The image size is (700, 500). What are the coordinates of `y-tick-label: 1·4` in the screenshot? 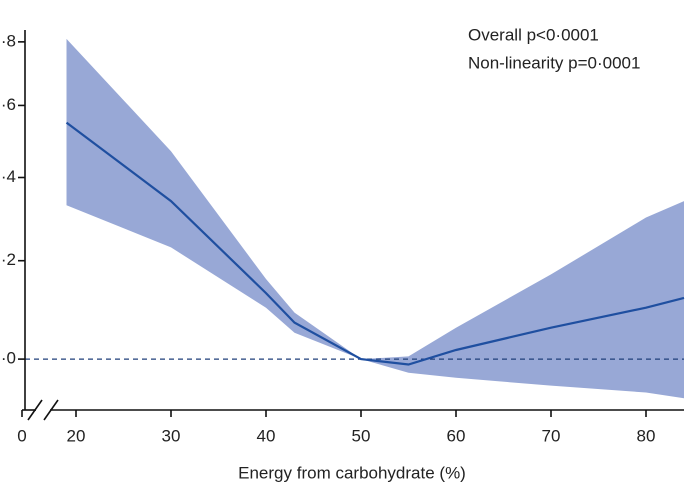 It's located at (8, 176).